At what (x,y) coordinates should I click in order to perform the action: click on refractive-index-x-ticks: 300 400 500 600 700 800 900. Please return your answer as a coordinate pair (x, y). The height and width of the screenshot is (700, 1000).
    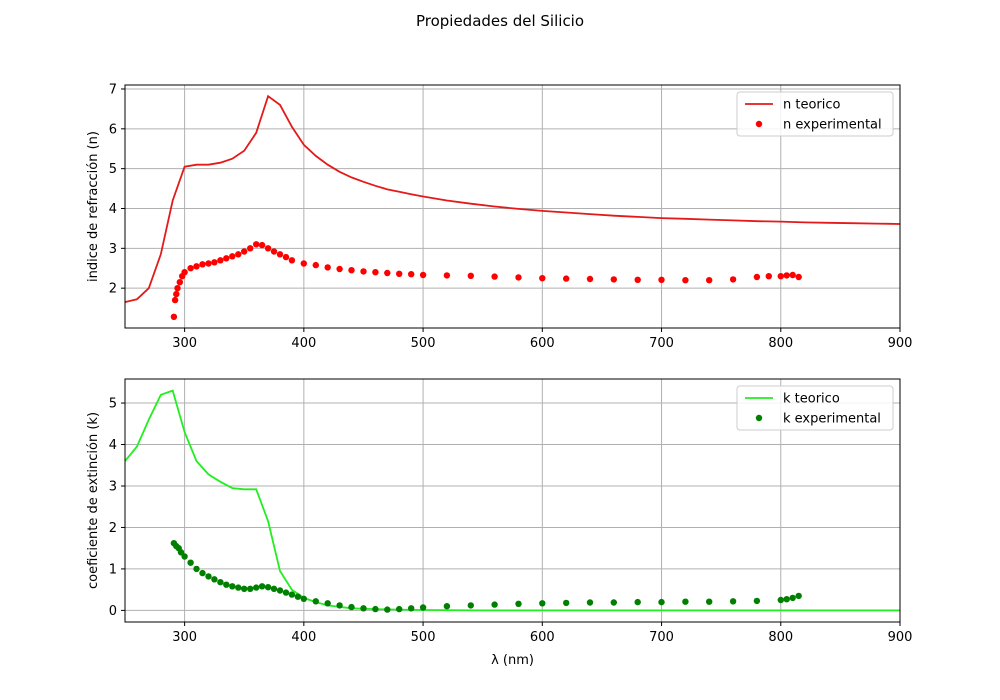
    Looking at the image, I should click on (542, 339).